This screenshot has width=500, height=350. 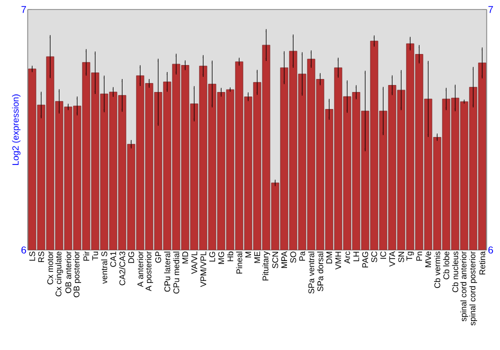 What do you see at coordinates (464, 286) in the screenshot?
I see `x-tick-label: spinal cord anterior` at bounding box center [464, 286].